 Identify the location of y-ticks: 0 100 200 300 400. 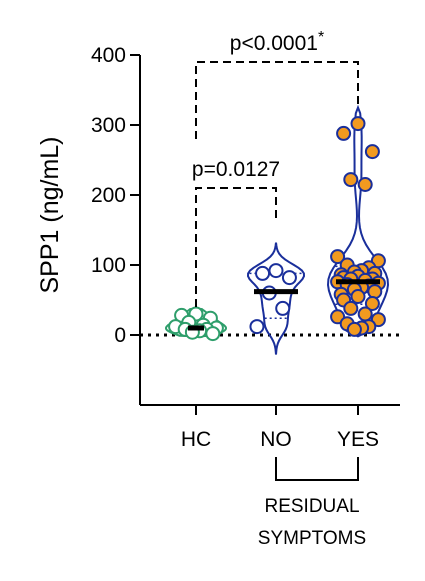
(115, 195).